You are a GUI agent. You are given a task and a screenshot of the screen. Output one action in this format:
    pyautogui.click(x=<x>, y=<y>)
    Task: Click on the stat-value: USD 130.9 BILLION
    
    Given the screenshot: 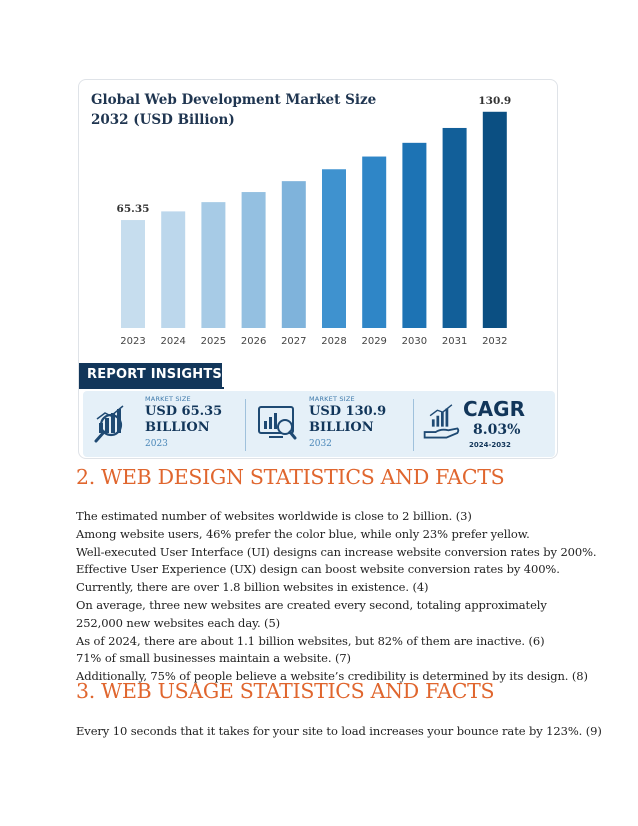 What is the action you would take?
    pyautogui.click(x=359, y=420)
    